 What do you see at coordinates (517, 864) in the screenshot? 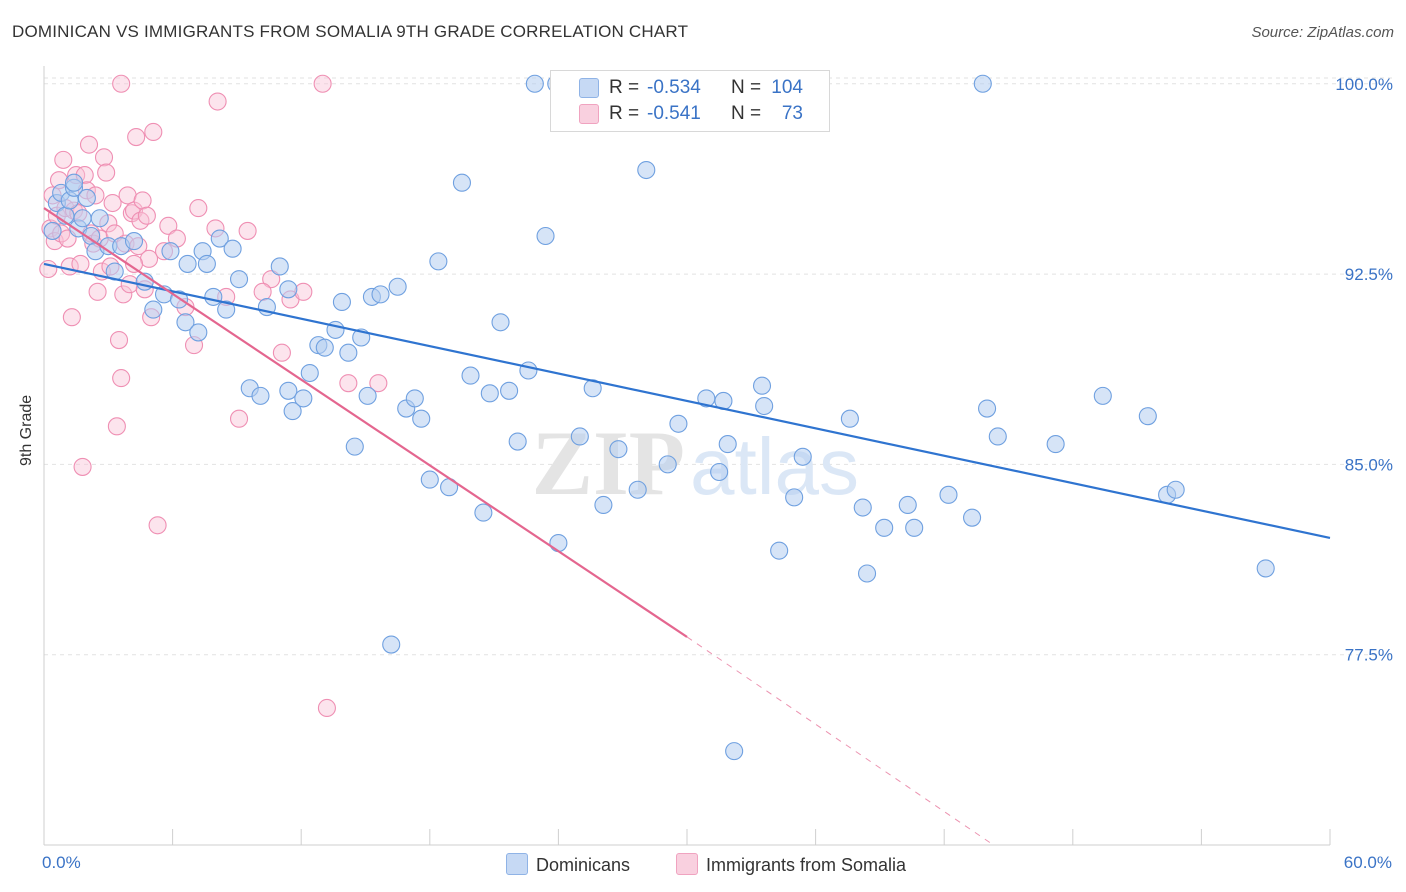
I see `legend-swatch-dominicans` at bounding box center [517, 864].